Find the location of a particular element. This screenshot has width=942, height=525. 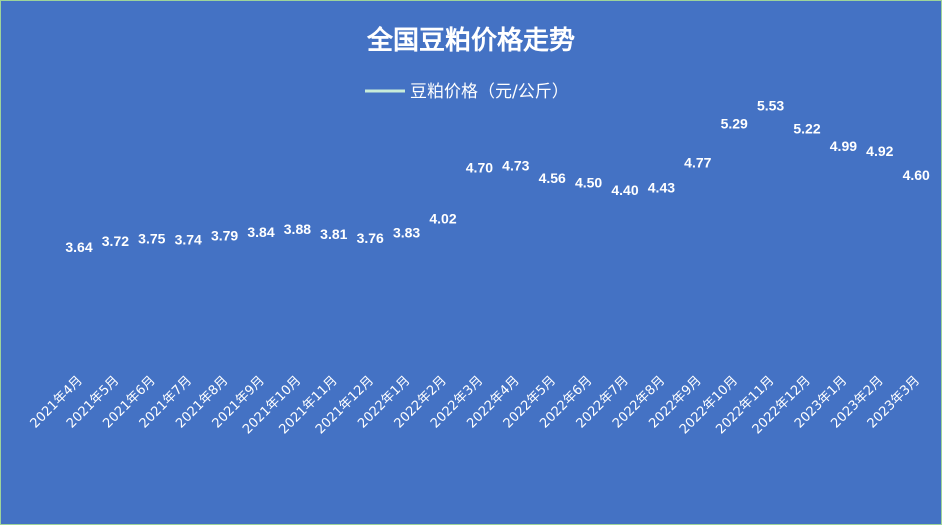

data-label: 4.02 is located at coordinates (442, 218).